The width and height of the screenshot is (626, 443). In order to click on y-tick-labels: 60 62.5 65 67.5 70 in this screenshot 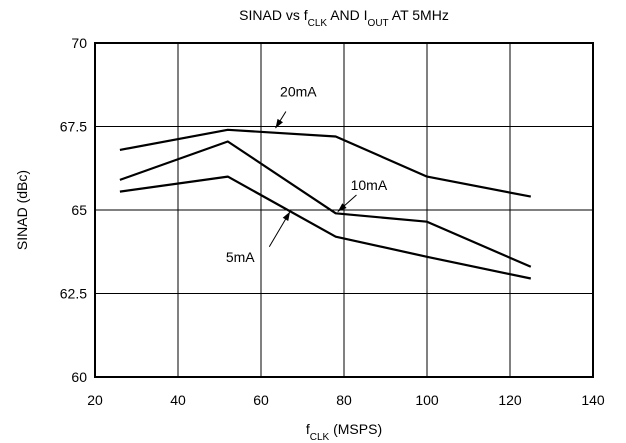, I will do `click(73, 210)`.